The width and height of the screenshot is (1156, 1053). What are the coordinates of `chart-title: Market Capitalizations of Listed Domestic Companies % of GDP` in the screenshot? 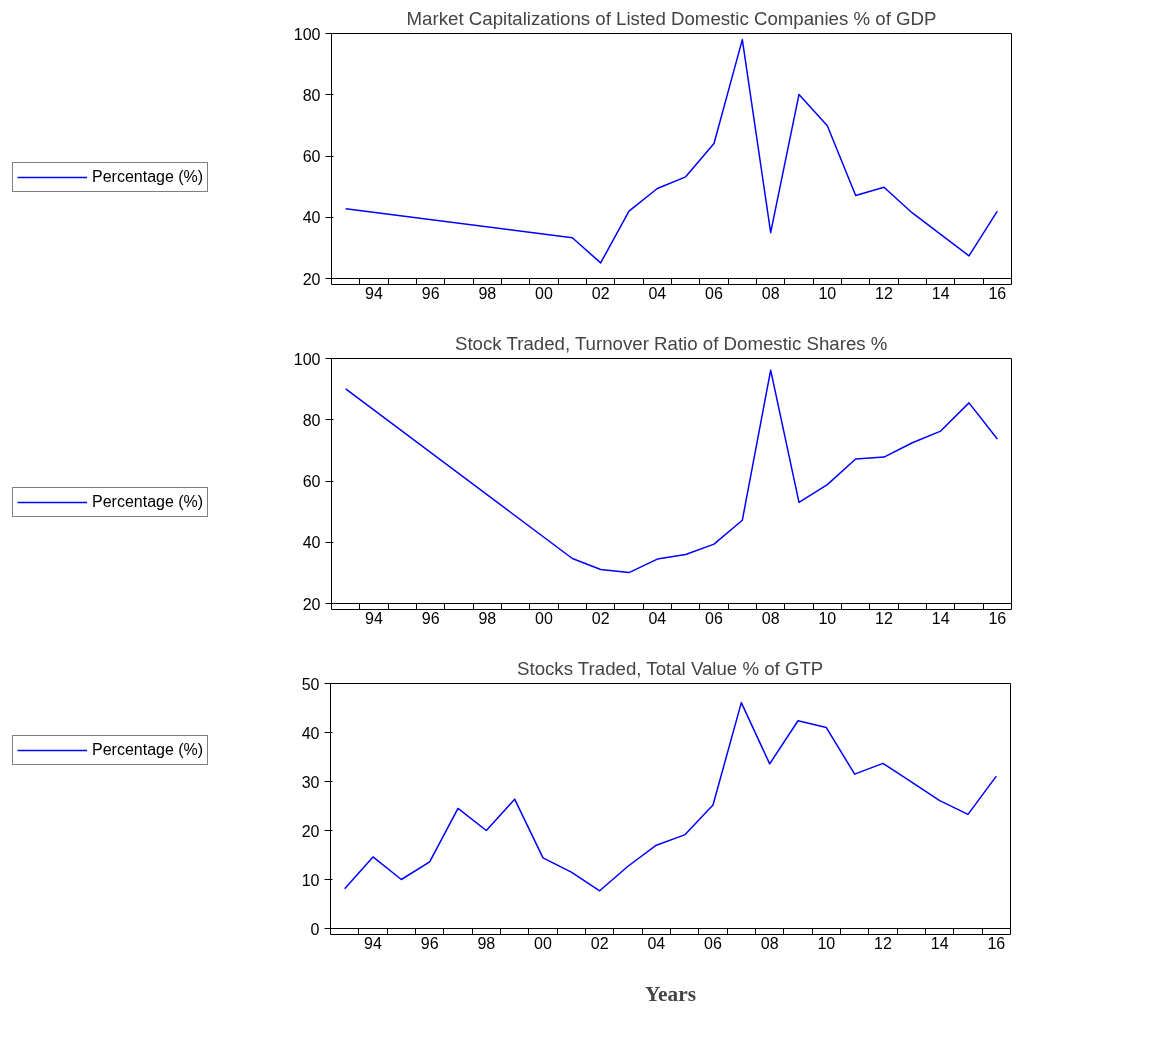 It's located at (671, 18).